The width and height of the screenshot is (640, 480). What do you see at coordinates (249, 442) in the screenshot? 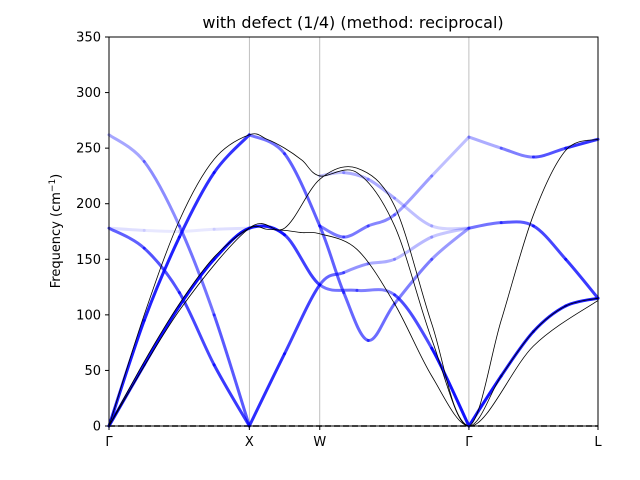
I see `x-tick-label-1: X` at bounding box center [249, 442].